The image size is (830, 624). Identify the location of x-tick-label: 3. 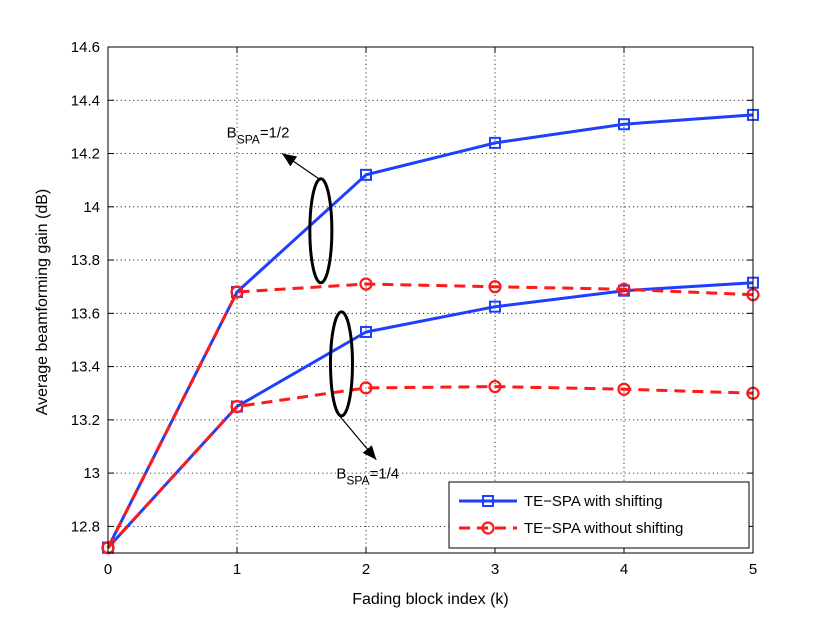
(495, 569).